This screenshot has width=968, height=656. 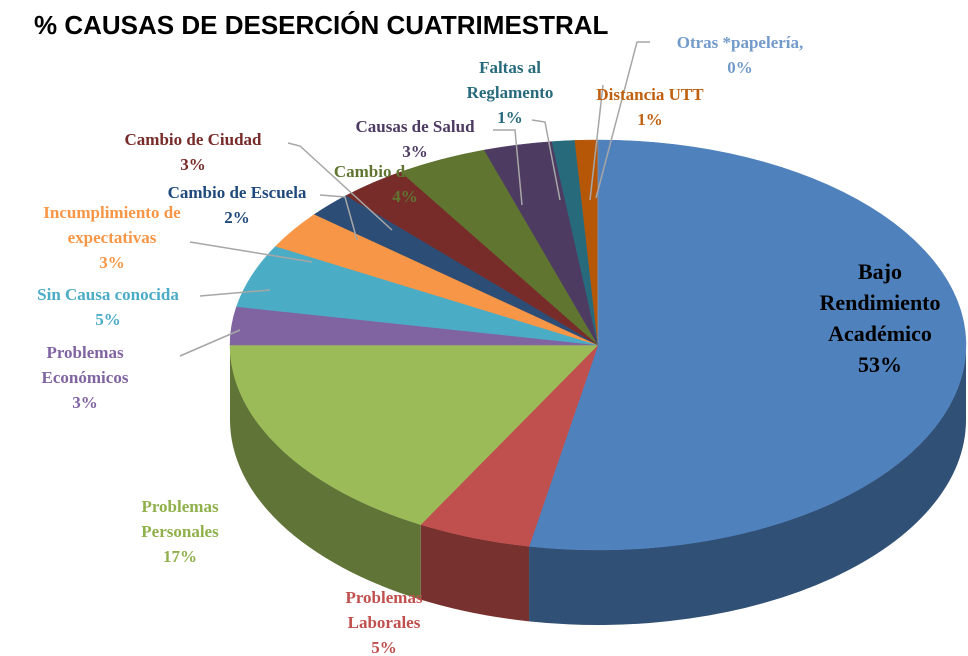 I want to click on label-value: 2%, so click(x=237, y=217).